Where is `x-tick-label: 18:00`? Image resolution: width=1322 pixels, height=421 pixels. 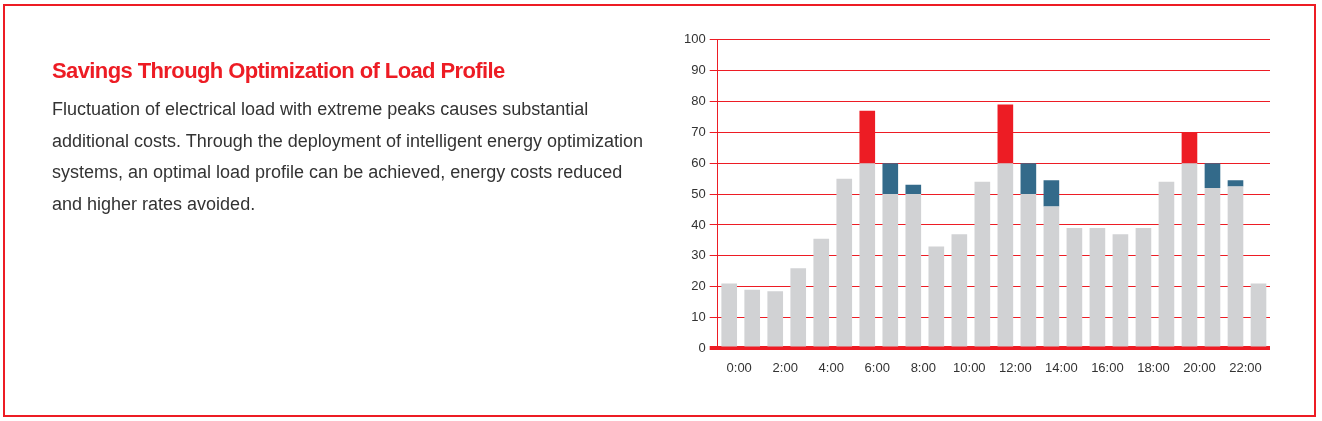 x-tick-label: 18:00 is located at coordinates (1153, 367).